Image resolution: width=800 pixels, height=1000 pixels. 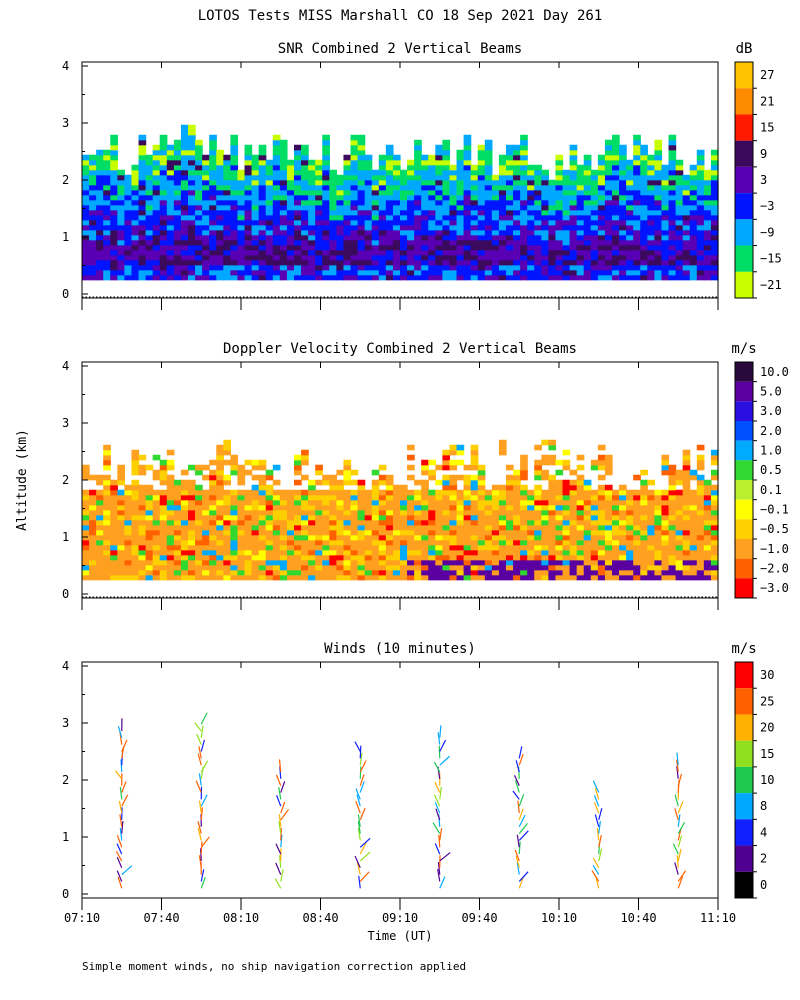 What do you see at coordinates (65, 537) in the screenshot?
I see `y-tick-label: 1` at bounding box center [65, 537].